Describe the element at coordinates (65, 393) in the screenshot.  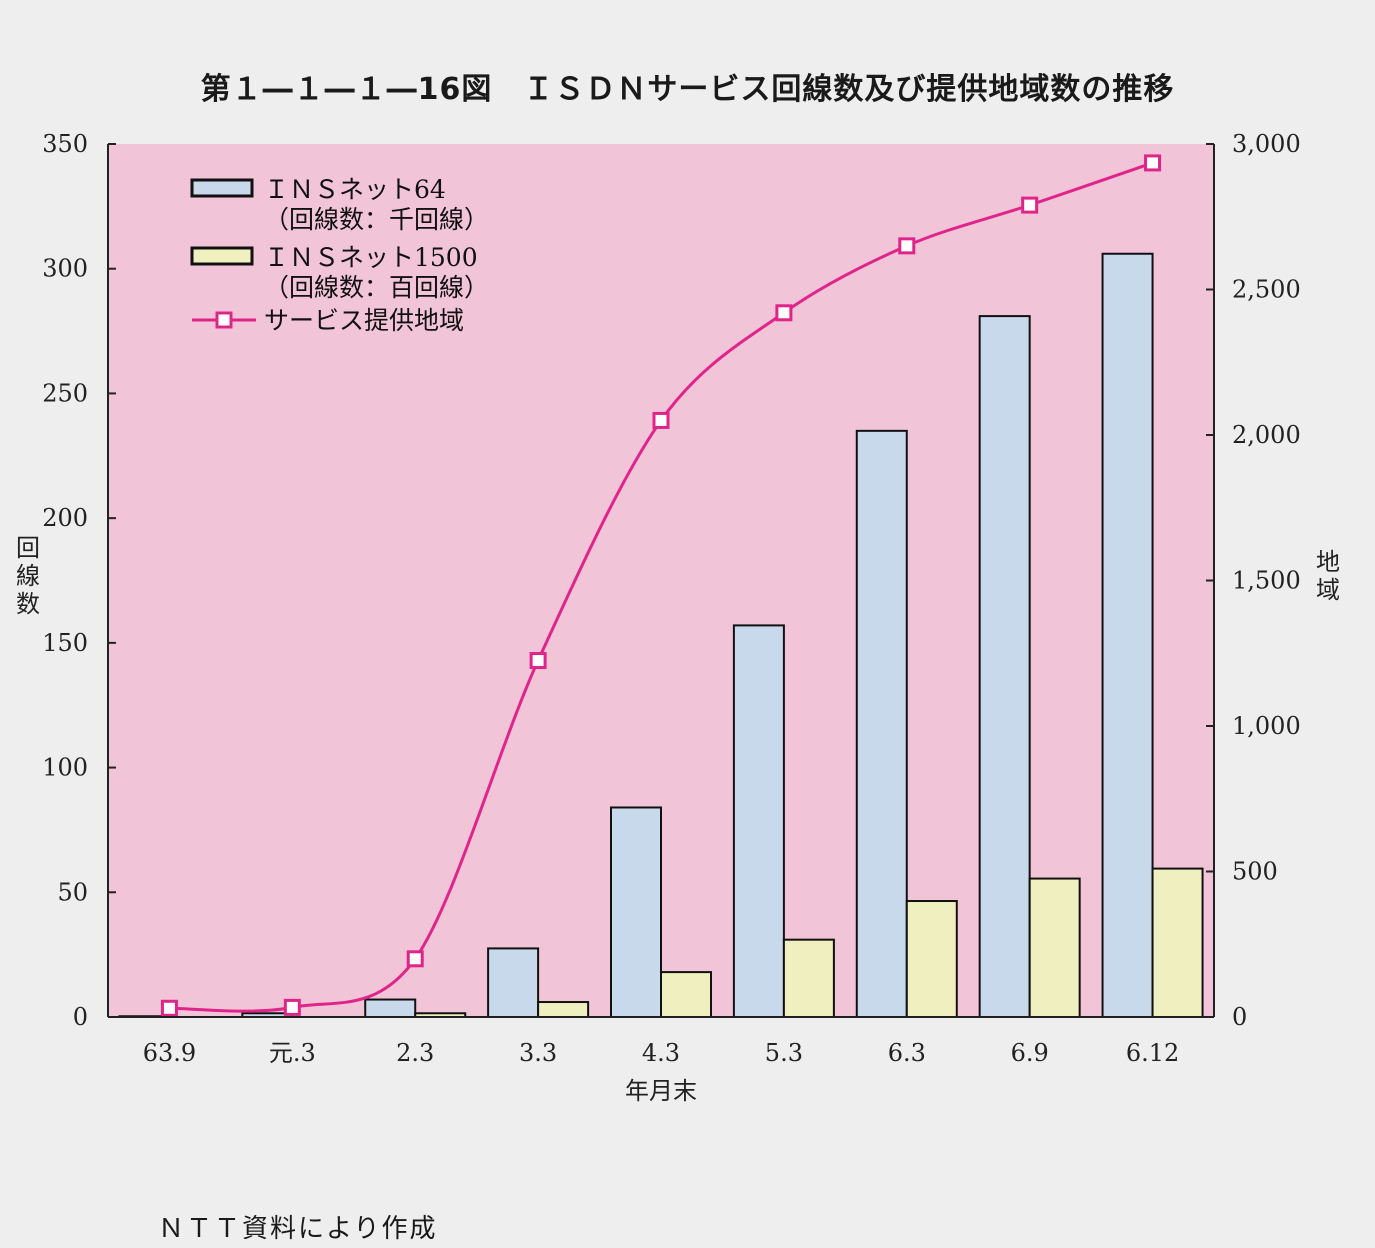
I see `left-tick-label-5: 250` at that location.